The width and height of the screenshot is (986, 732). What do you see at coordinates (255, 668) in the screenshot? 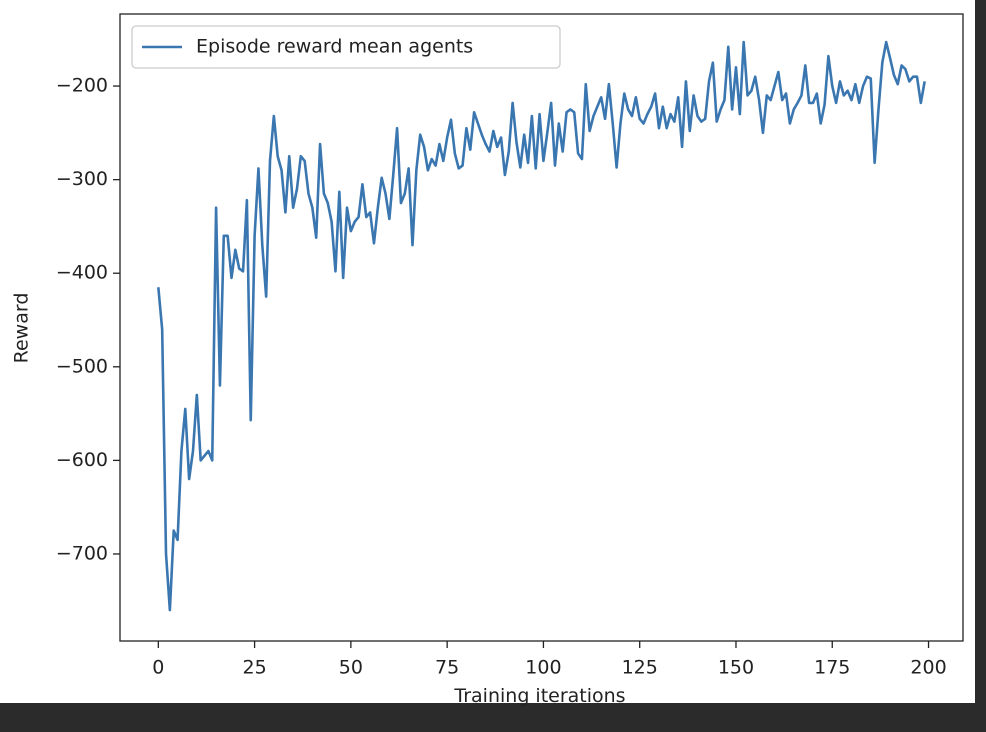
I see `x-tick-label: 25` at bounding box center [255, 668].